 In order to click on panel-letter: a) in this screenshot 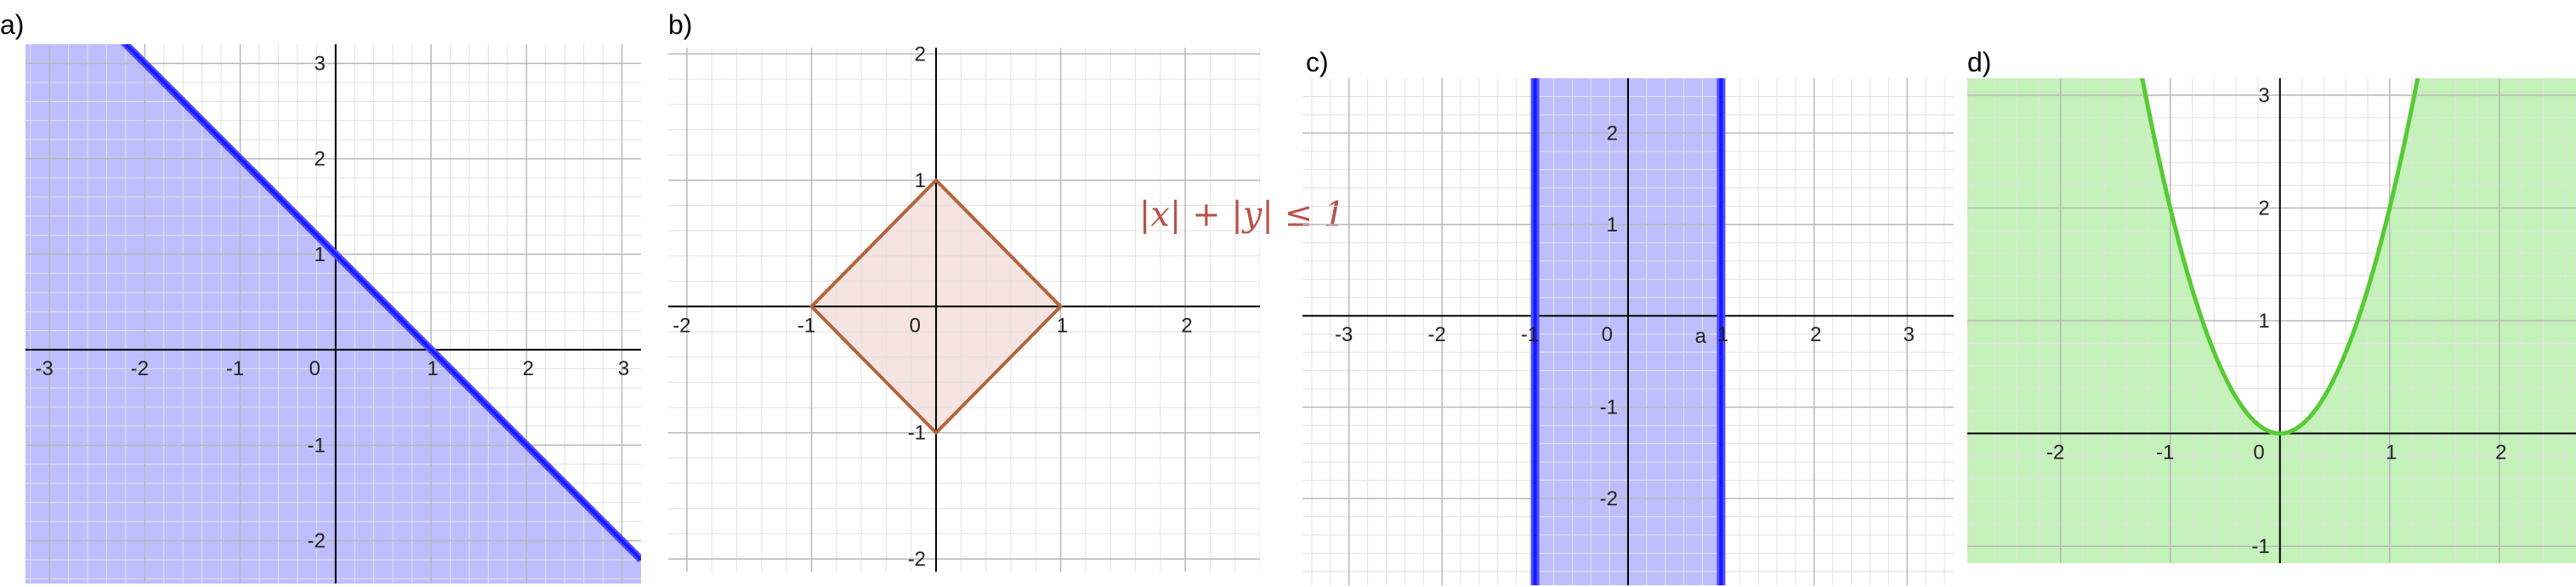, I will do `click(12, 25)`.